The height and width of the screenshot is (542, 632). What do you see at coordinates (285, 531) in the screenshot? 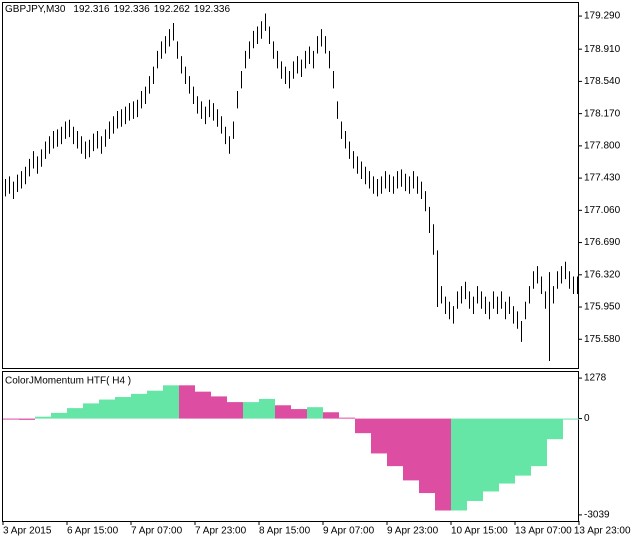
I see `x-tick-label: 8 Apr 15:00` at bounding box center [285, 531].